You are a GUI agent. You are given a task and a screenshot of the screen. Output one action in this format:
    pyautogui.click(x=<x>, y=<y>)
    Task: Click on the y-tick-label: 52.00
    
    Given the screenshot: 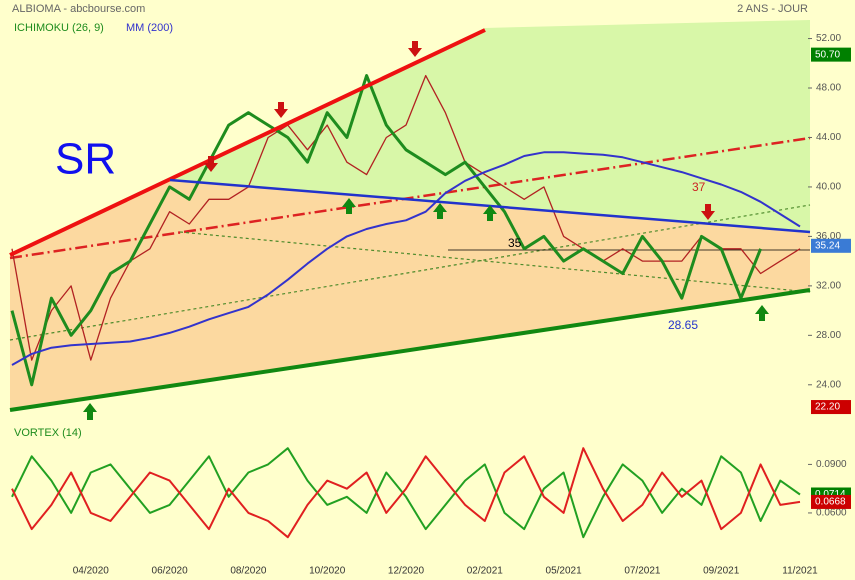 What is the action you would take?
    pyautogui.click(x=828, y=38)
    